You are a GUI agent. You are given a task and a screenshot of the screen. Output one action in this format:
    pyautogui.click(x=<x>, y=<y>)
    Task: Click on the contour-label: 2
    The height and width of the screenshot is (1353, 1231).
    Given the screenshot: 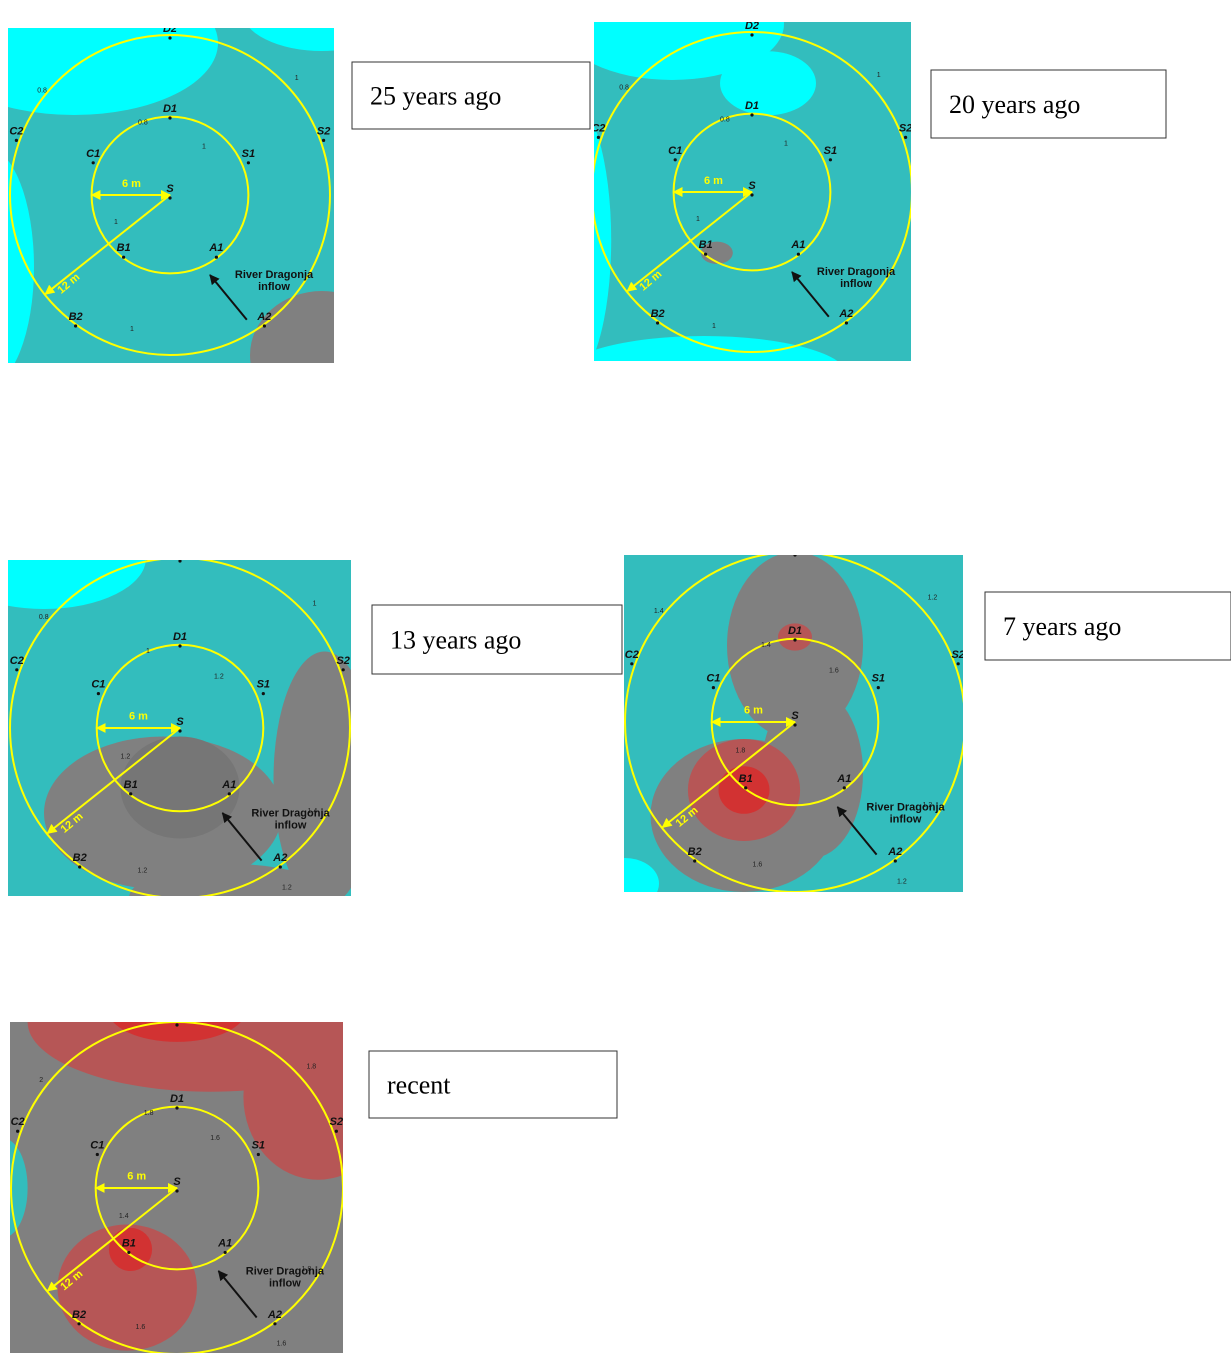 What is the action you would take?
    pyautogui.click(x=41, y=1080)
    